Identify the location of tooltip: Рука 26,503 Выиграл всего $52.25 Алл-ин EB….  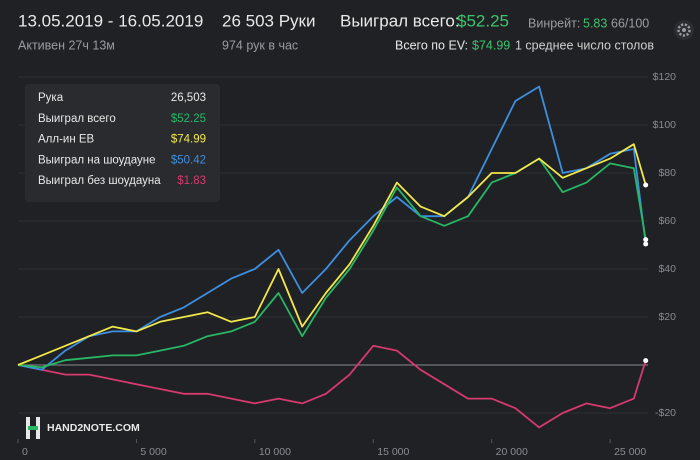
(122, 143).